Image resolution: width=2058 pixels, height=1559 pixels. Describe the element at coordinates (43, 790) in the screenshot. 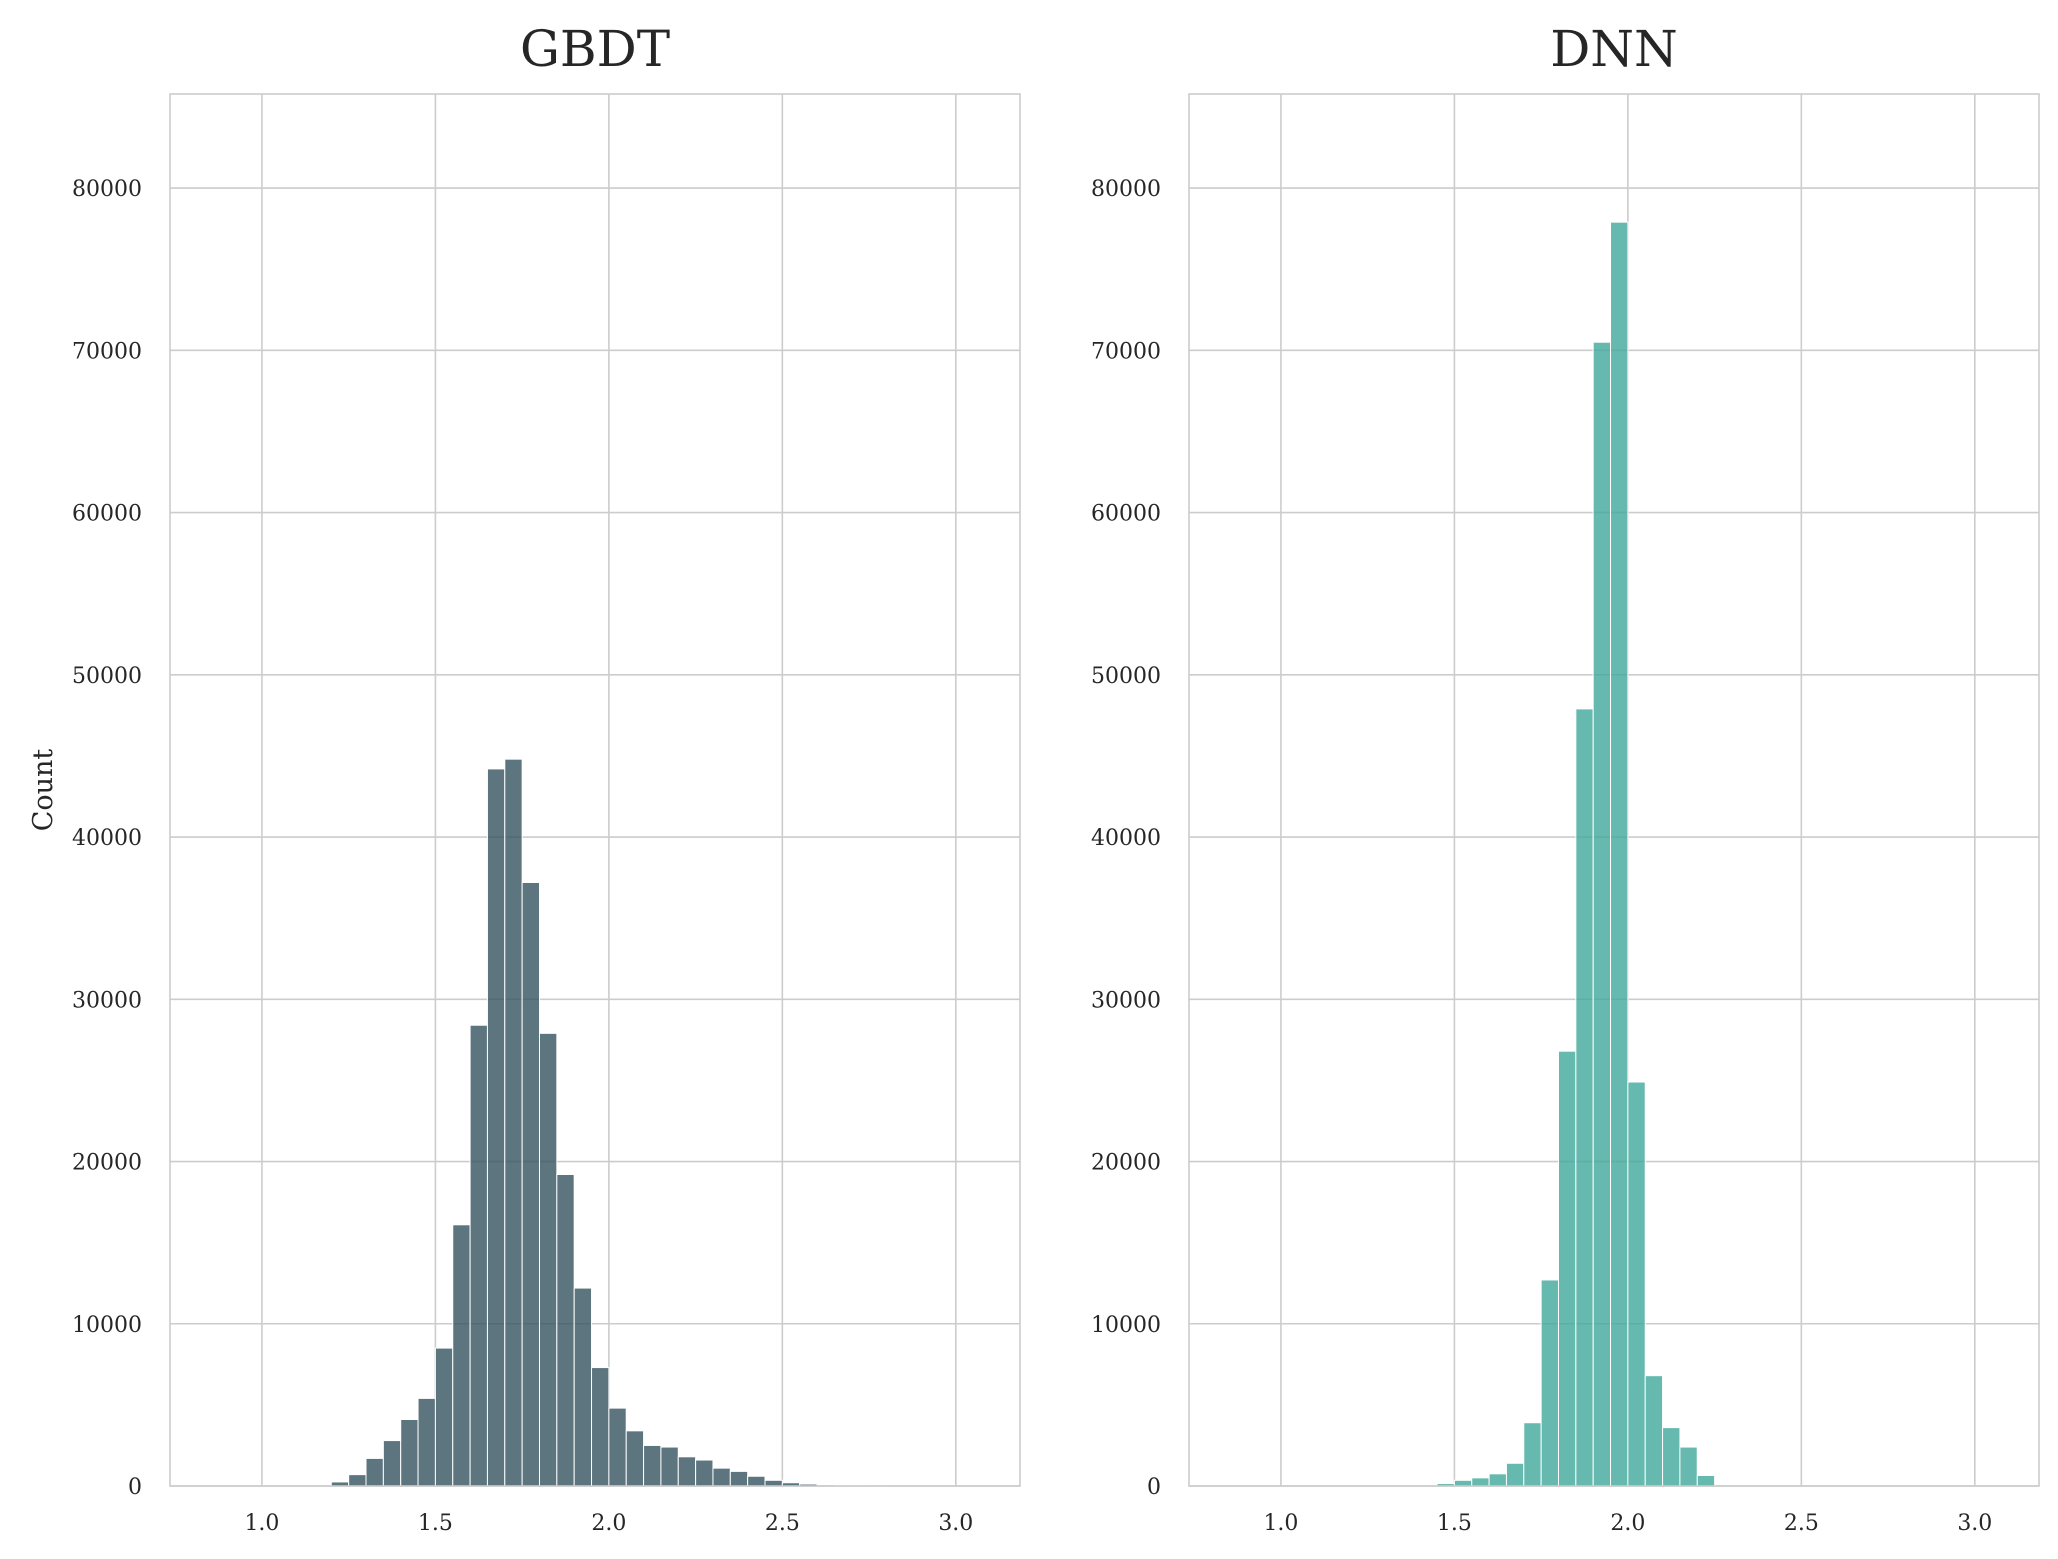

I see `y-axis-label: Count` at that location.